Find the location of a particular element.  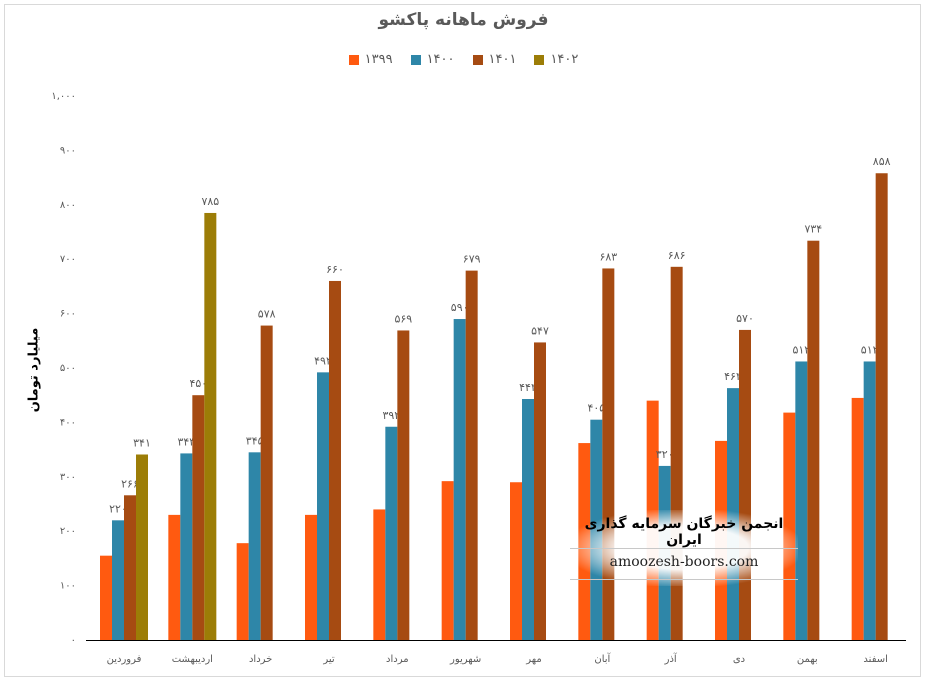

legend-item: ۱۳۹۹ is located at coordinates (370, 59).